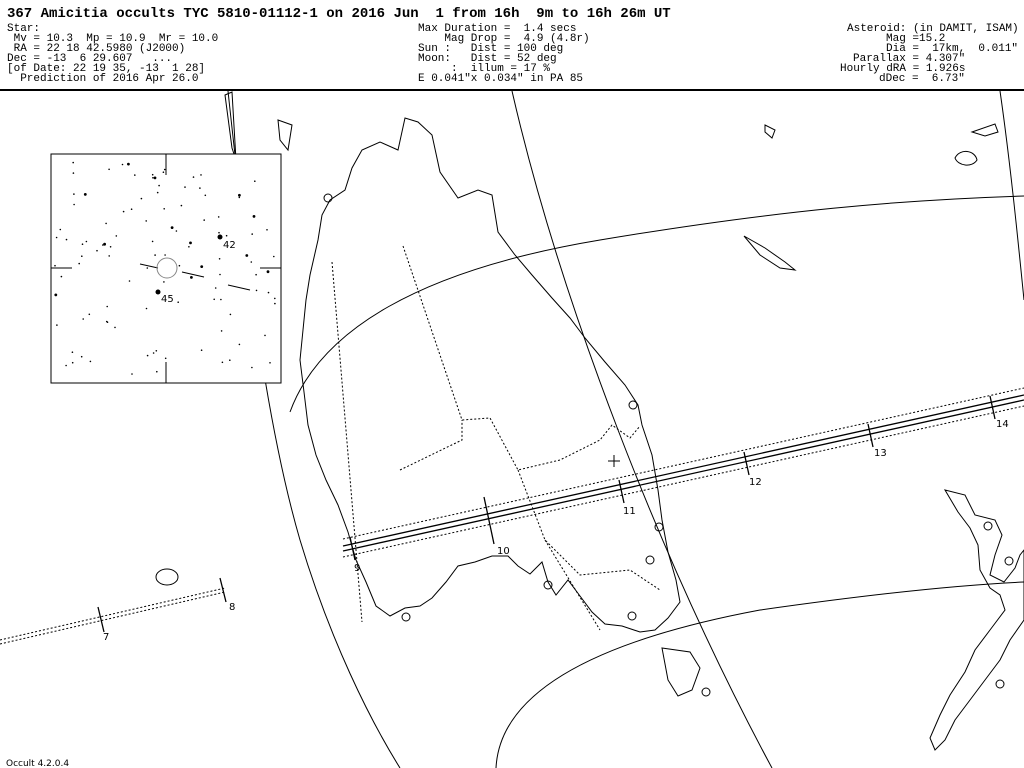 This screenshot has width=1024, height=768. I want to click on star-line: [of Date: 22 19 35, -13 1 28], so click(106, 69).